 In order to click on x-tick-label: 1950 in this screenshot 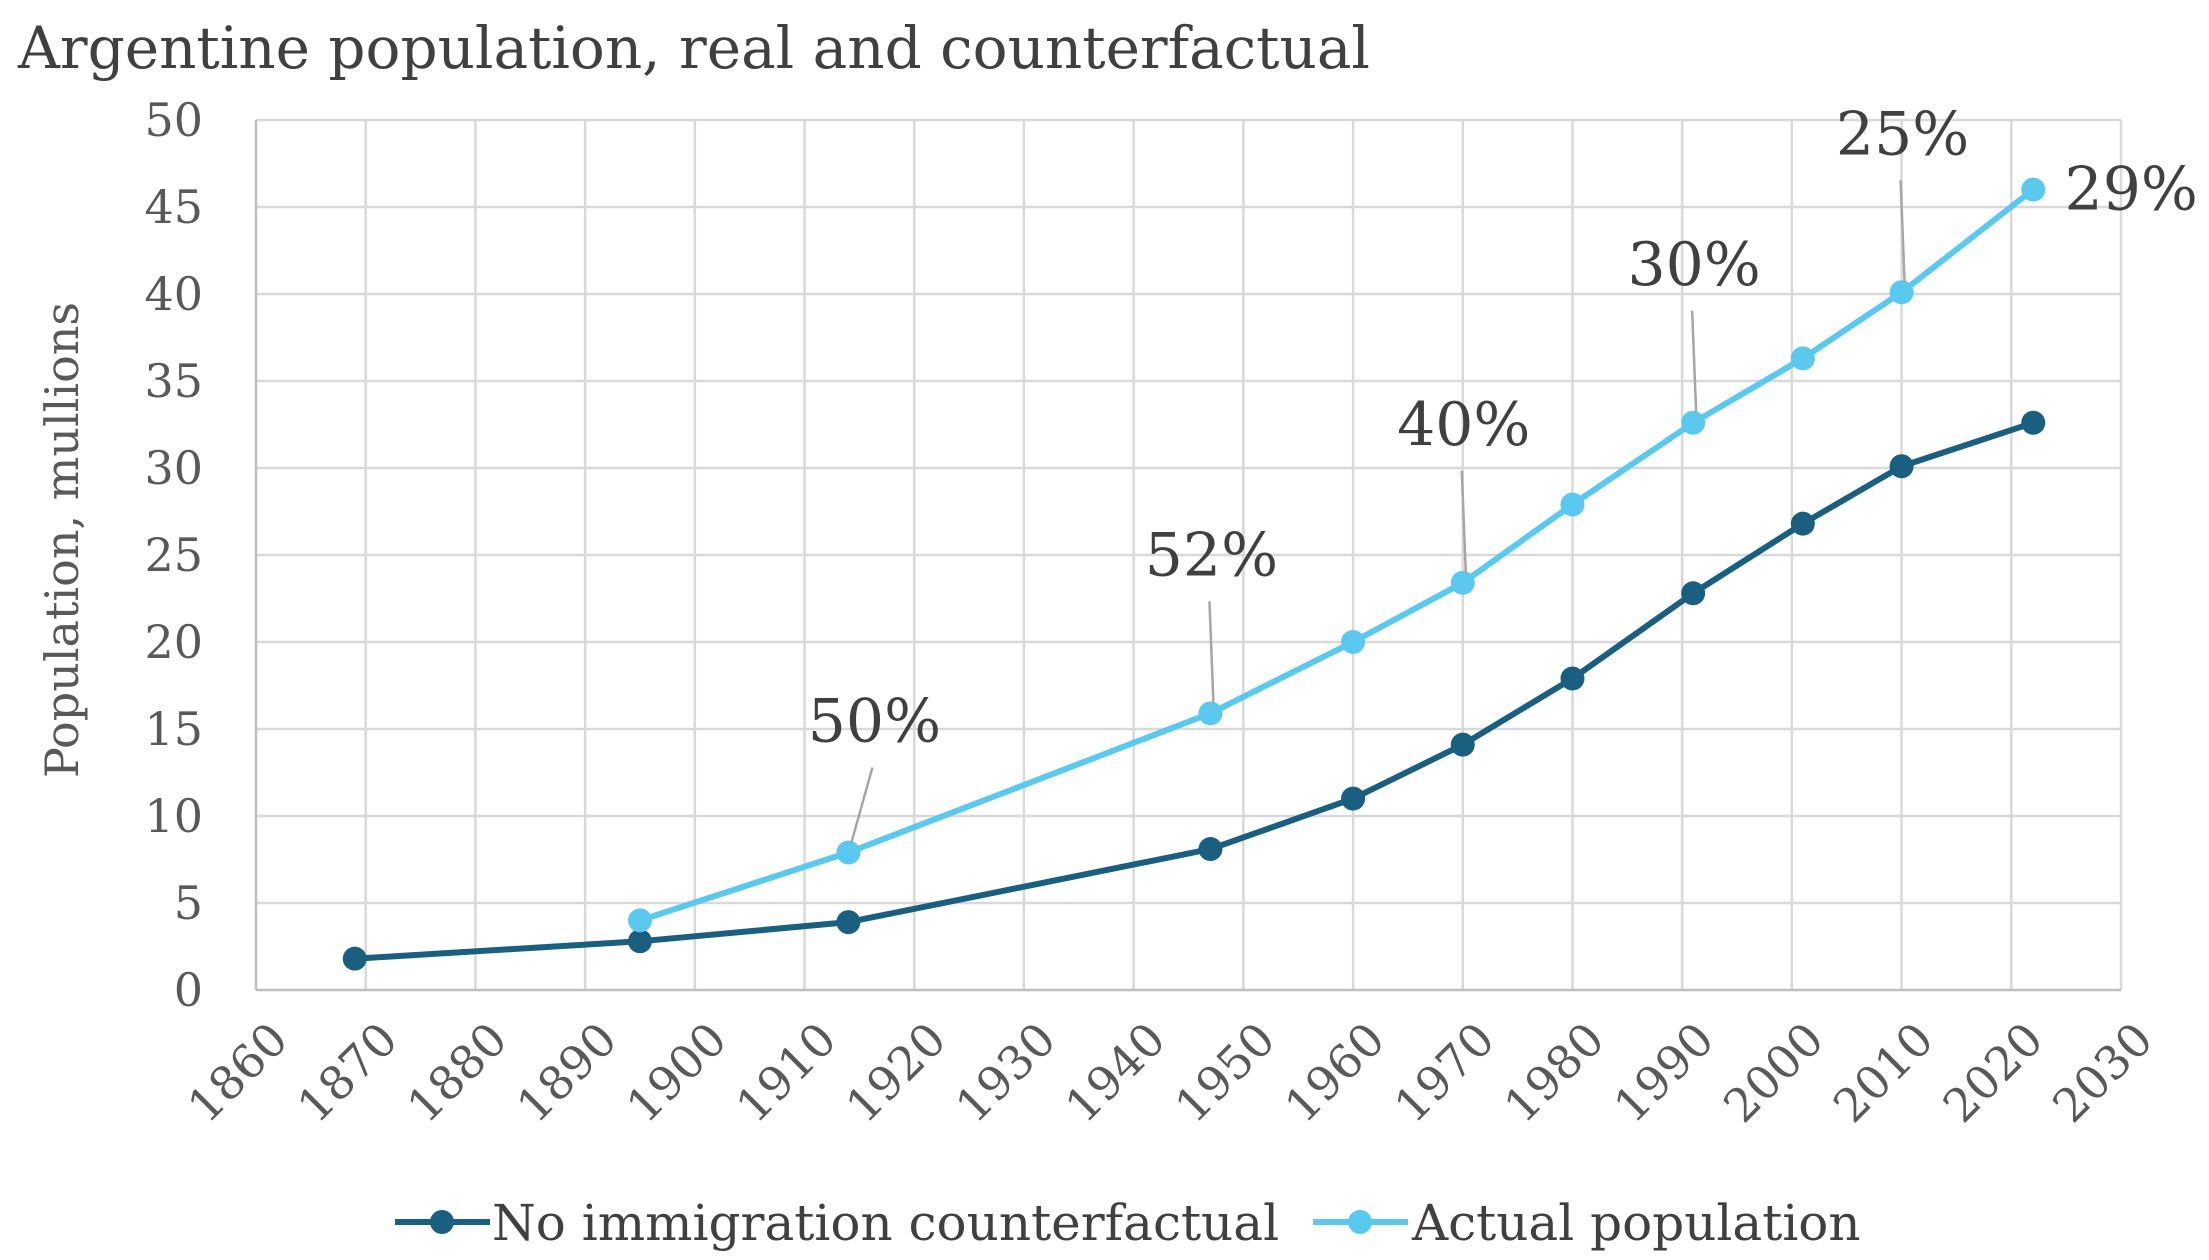, I will do `click(1224, 1072)`.